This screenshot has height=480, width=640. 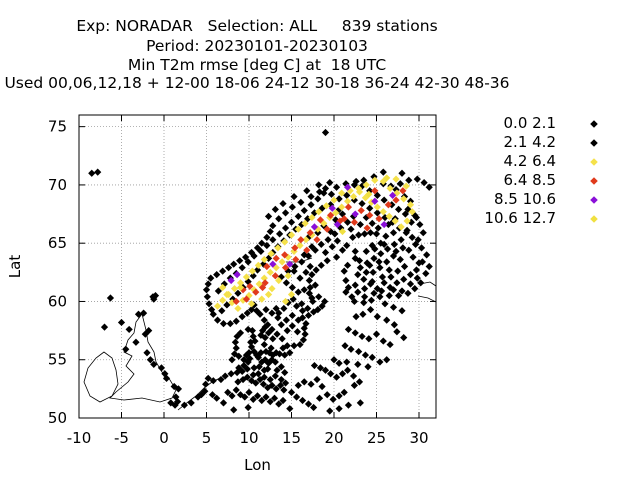 What do you see at coordinates (376, 438) in the screenshot?
I see `x-tick-label: 25` at bounding box center [376, 438].